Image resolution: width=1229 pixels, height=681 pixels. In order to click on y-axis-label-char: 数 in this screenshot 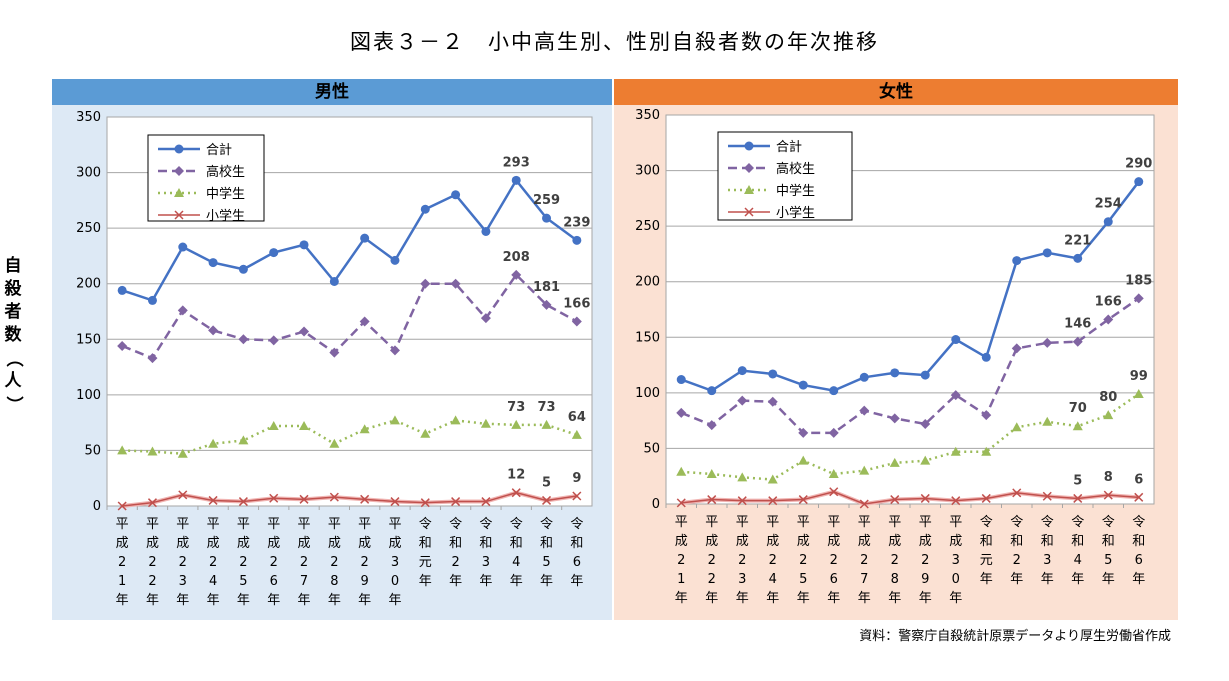, I will do `click(13, 335)`.